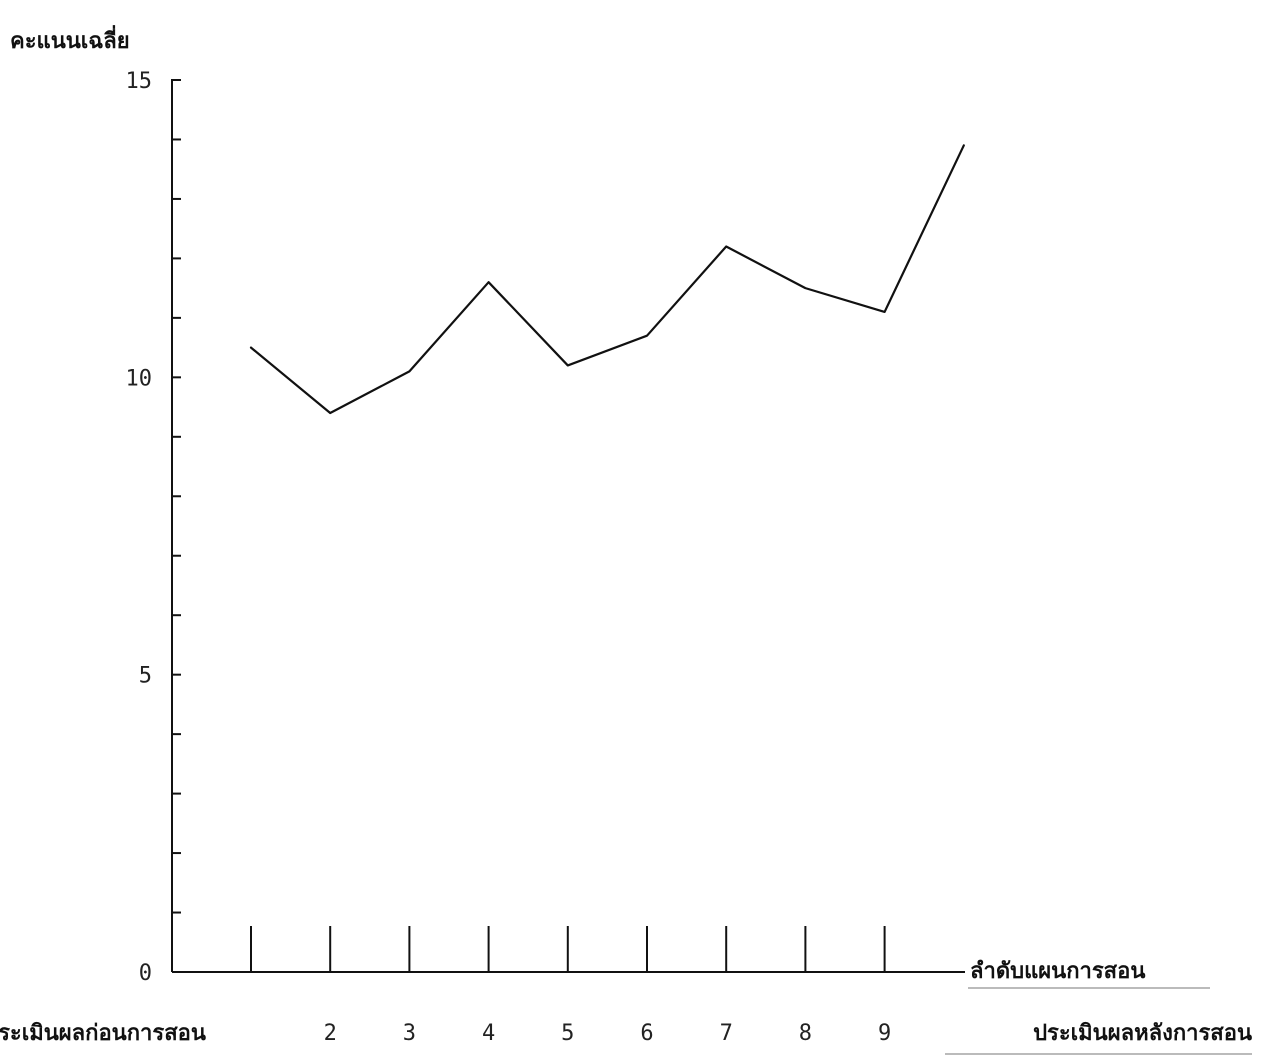  Describe the element at coordinates (139, 81) in the screenshot. I see `y-tick-label: 15` at that location.